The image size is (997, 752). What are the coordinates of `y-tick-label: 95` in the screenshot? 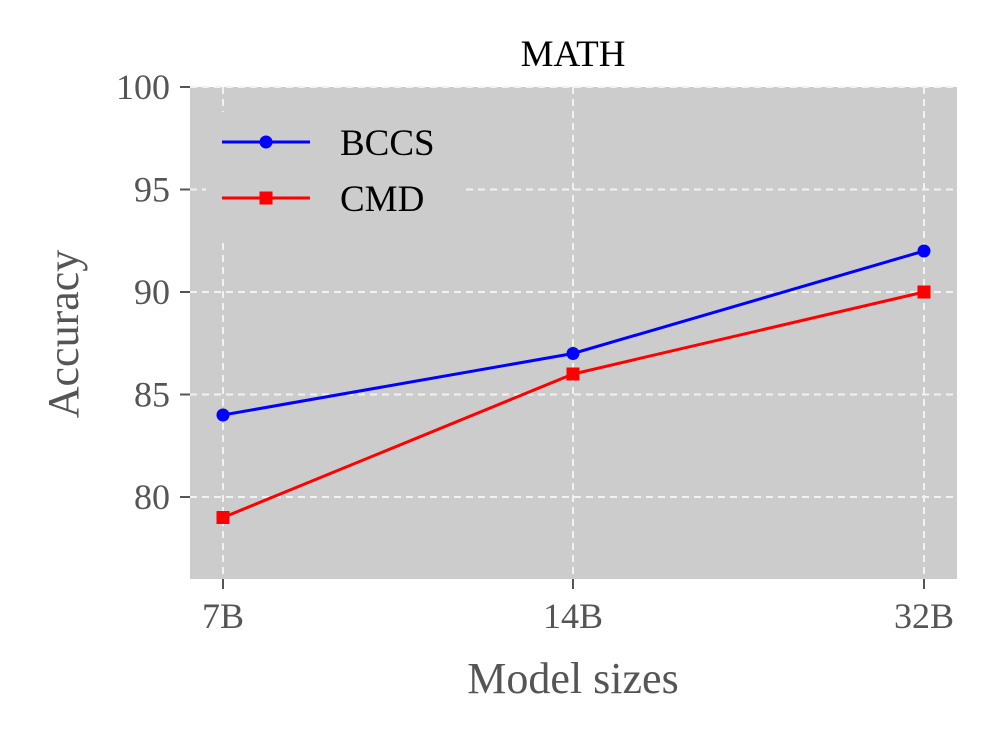 It's located at (152, 190).